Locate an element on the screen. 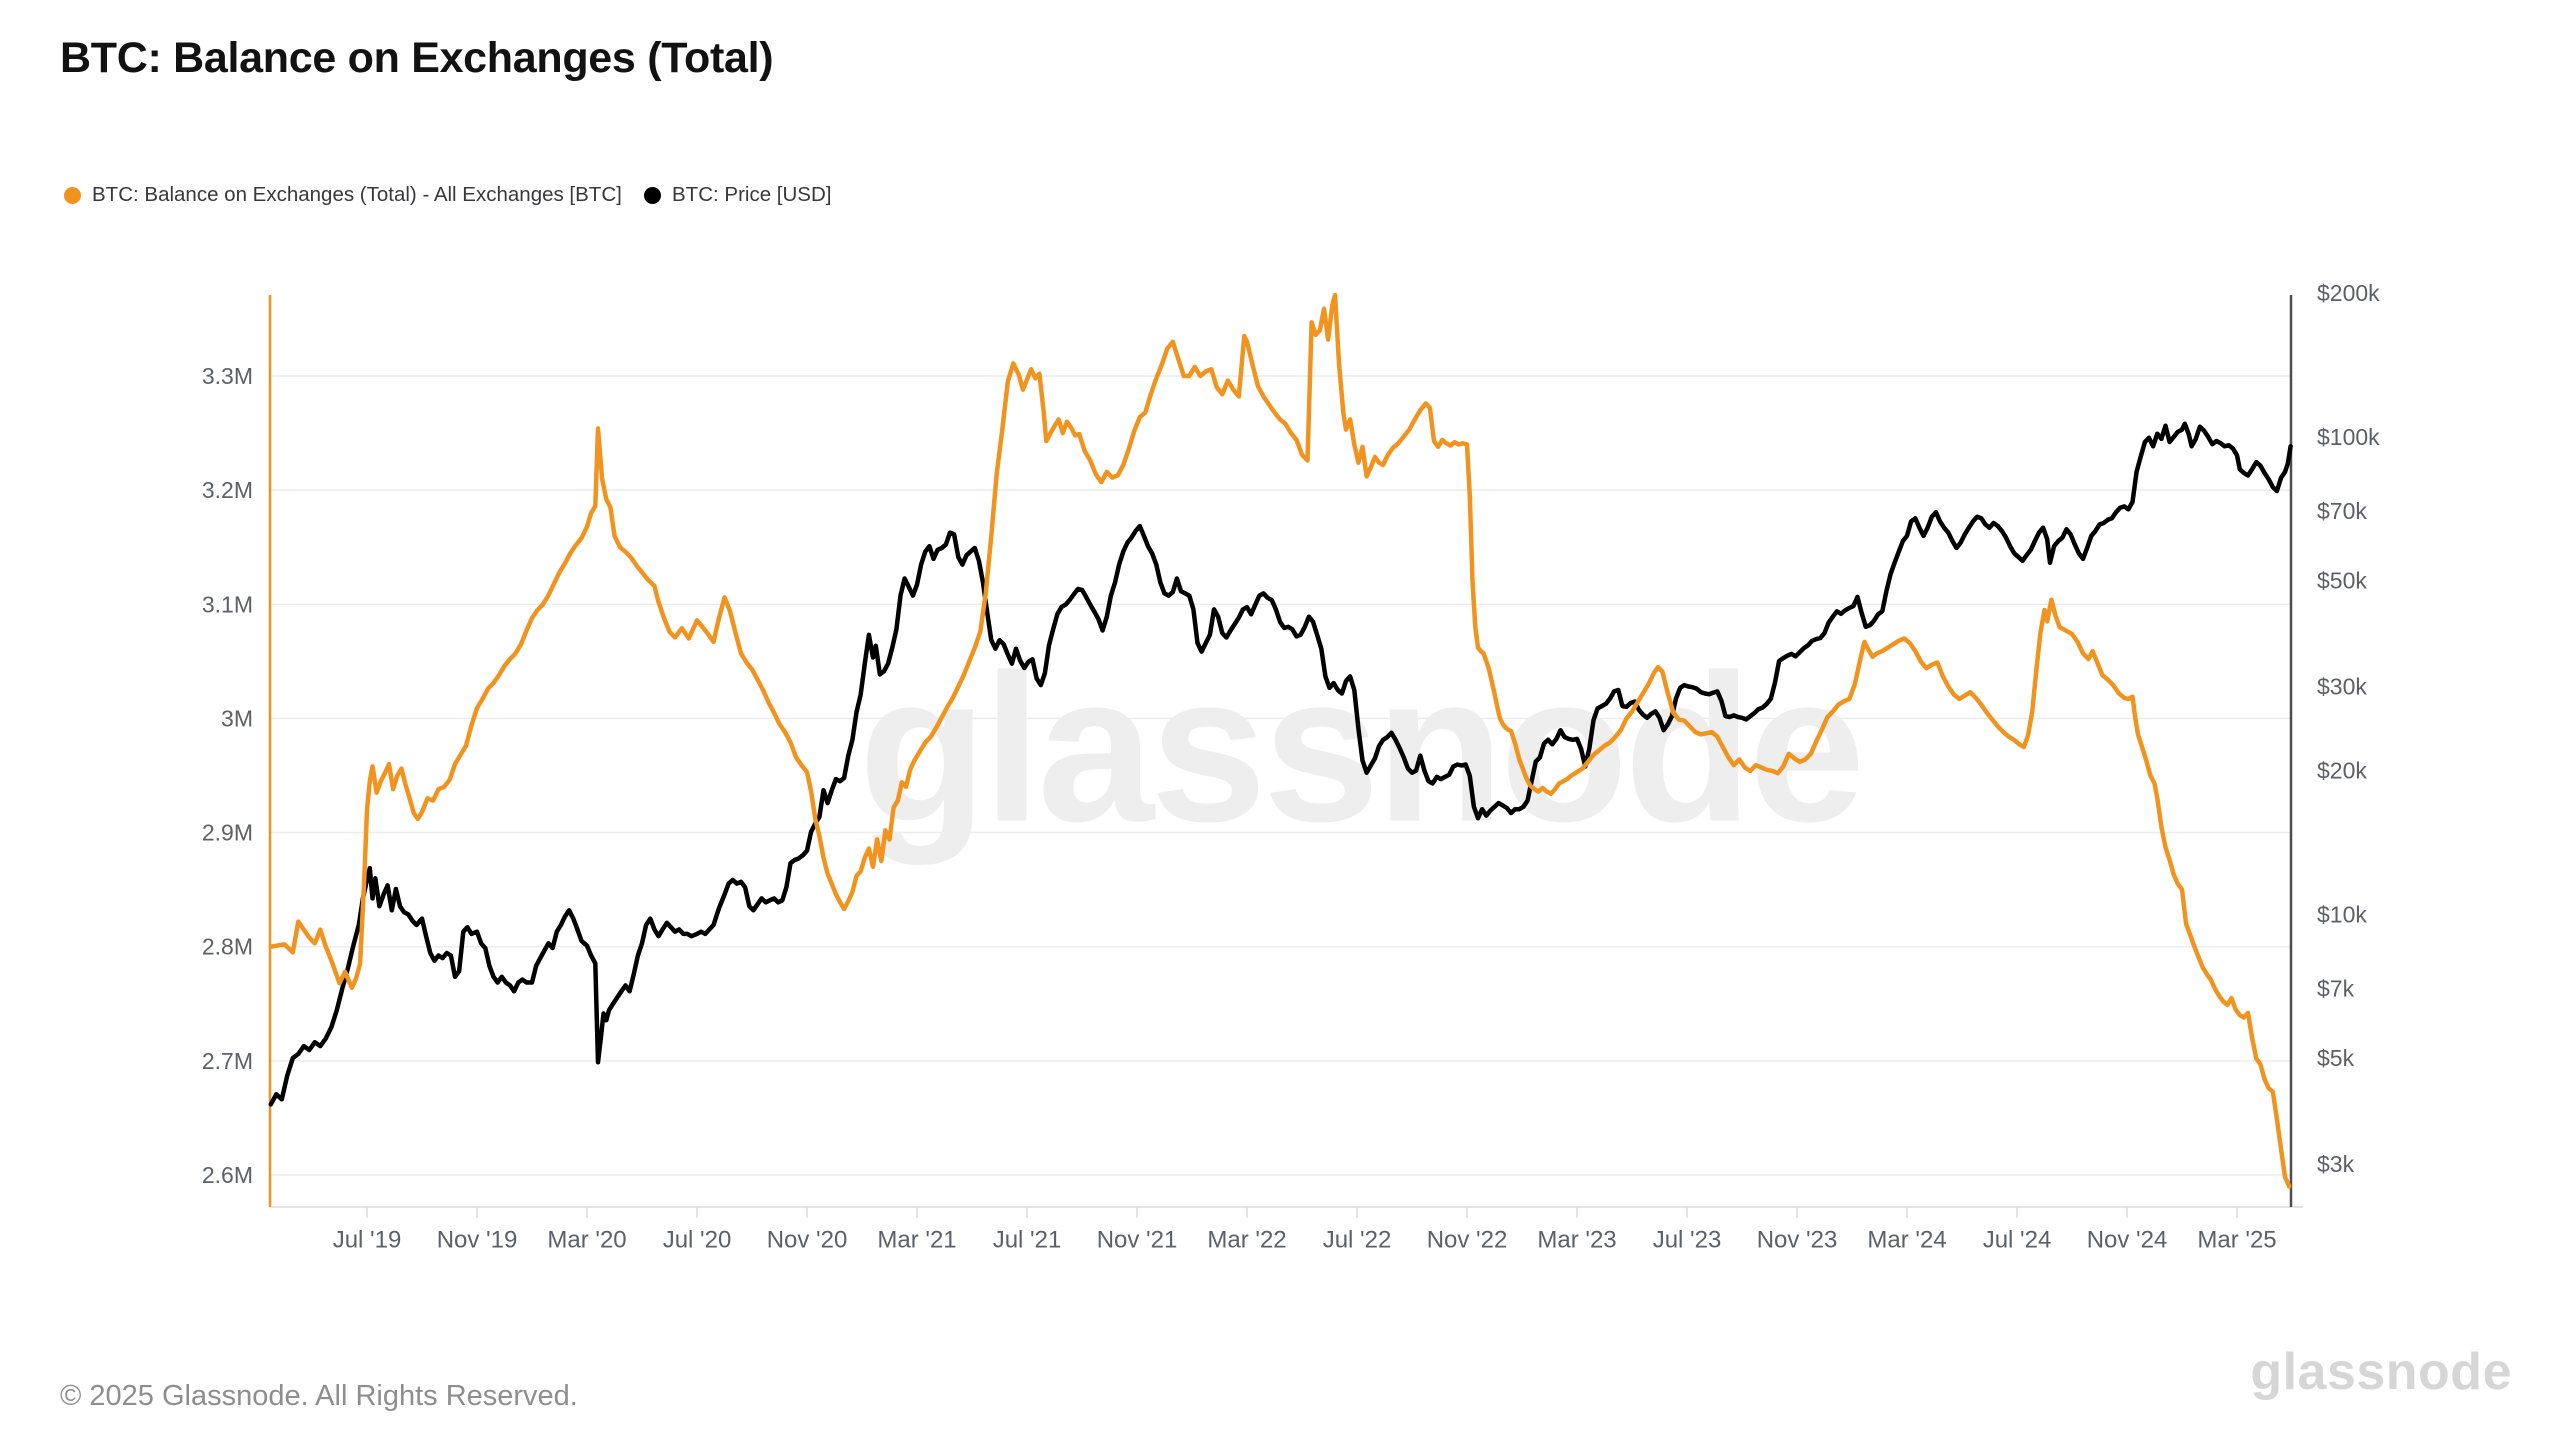  page-title: BTC: Balance on Exchanges (Total) is located at coordinates (417, 58).